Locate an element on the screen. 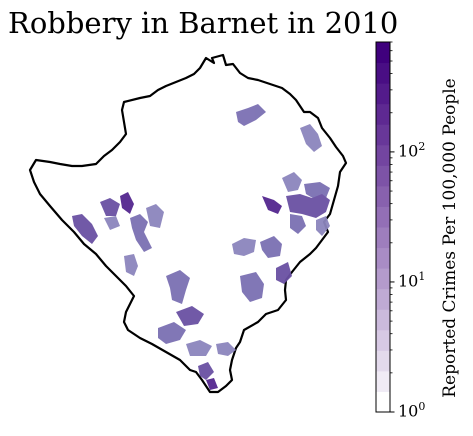 The height and width of the screenshot is (436, 473). area-north-east is located at coordinates (311, 138).